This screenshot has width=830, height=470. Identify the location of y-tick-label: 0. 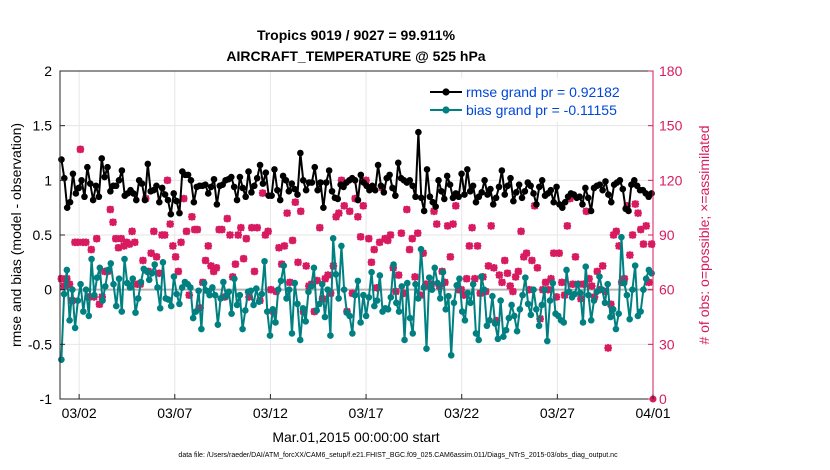
(48, 290).